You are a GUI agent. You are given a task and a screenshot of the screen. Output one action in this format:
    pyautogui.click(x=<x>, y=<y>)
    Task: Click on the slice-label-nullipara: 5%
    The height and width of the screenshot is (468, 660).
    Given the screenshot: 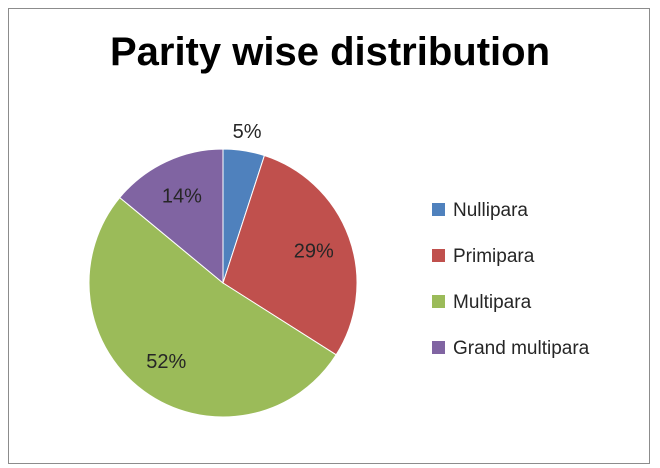 What is the action you would take?
    pyautogui.click(x=247, y=132)
    